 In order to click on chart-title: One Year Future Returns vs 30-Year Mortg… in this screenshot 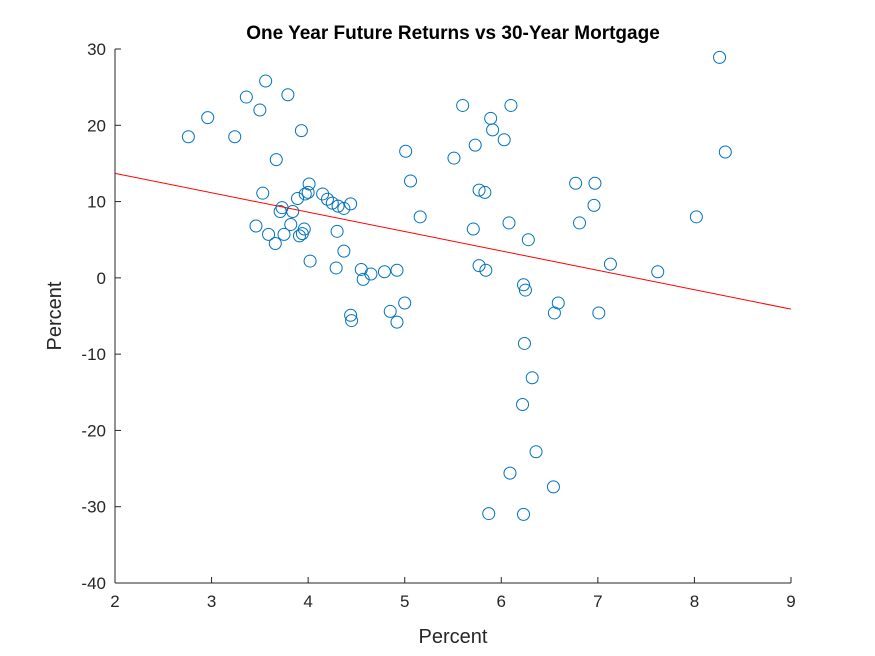, I will do `click(453, 33)`.